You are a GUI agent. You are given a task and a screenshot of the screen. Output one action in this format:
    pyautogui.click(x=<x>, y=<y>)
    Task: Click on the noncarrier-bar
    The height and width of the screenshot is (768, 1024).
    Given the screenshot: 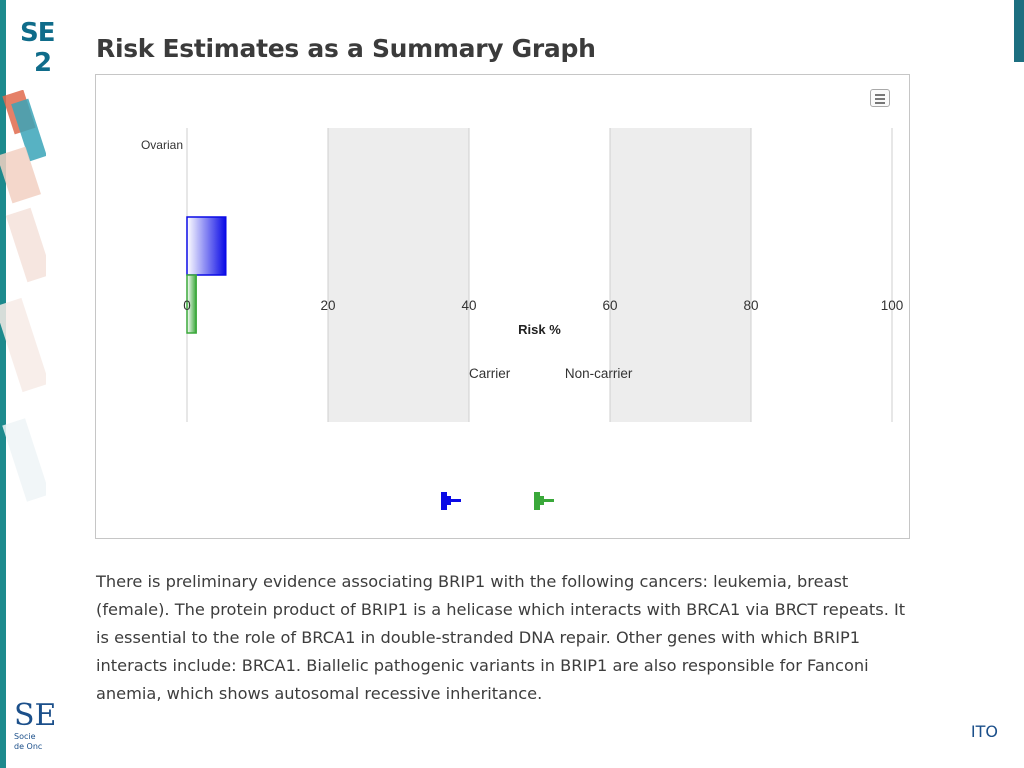 What is the action you would take?
    pyautogui.click(x=191, y=304)
    